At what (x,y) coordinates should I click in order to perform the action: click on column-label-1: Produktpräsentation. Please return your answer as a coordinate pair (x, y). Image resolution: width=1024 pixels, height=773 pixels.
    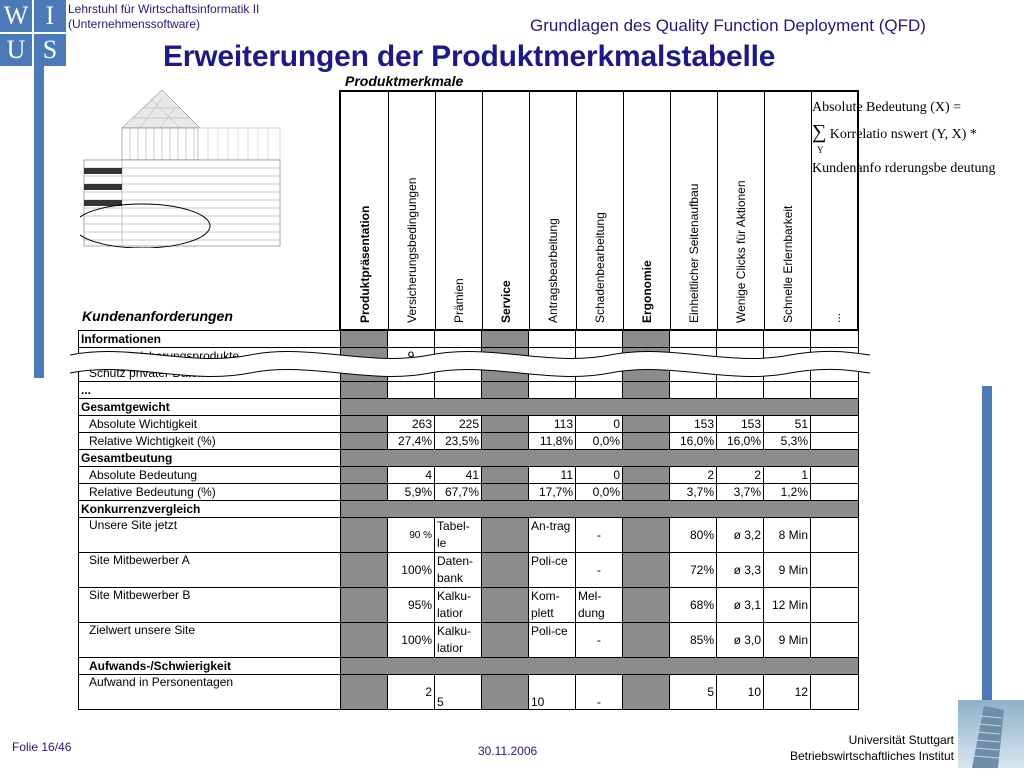
    Looking at the image, I should click on (364, 264).